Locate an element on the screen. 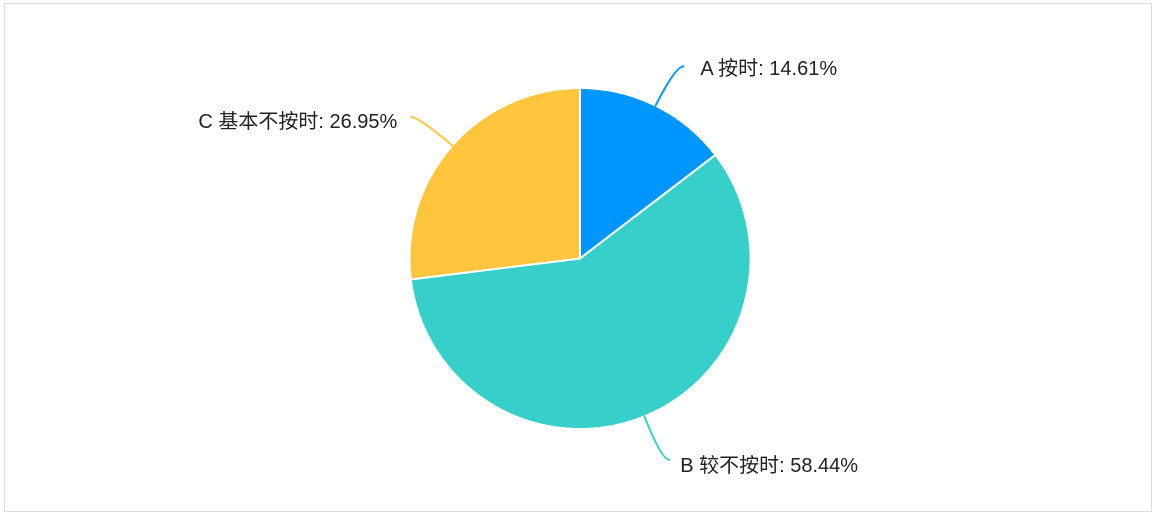  pie-label-line-a is located at coordinates (669, 86).